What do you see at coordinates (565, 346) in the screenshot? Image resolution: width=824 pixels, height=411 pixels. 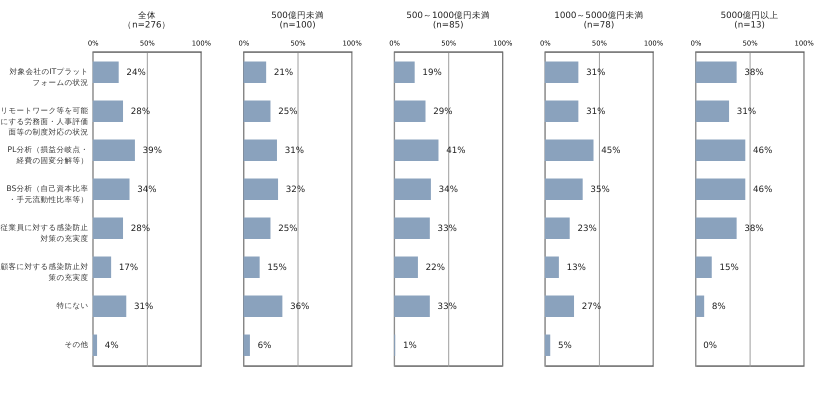 I see `data-label: 5%` at bounding box center [565, 346].